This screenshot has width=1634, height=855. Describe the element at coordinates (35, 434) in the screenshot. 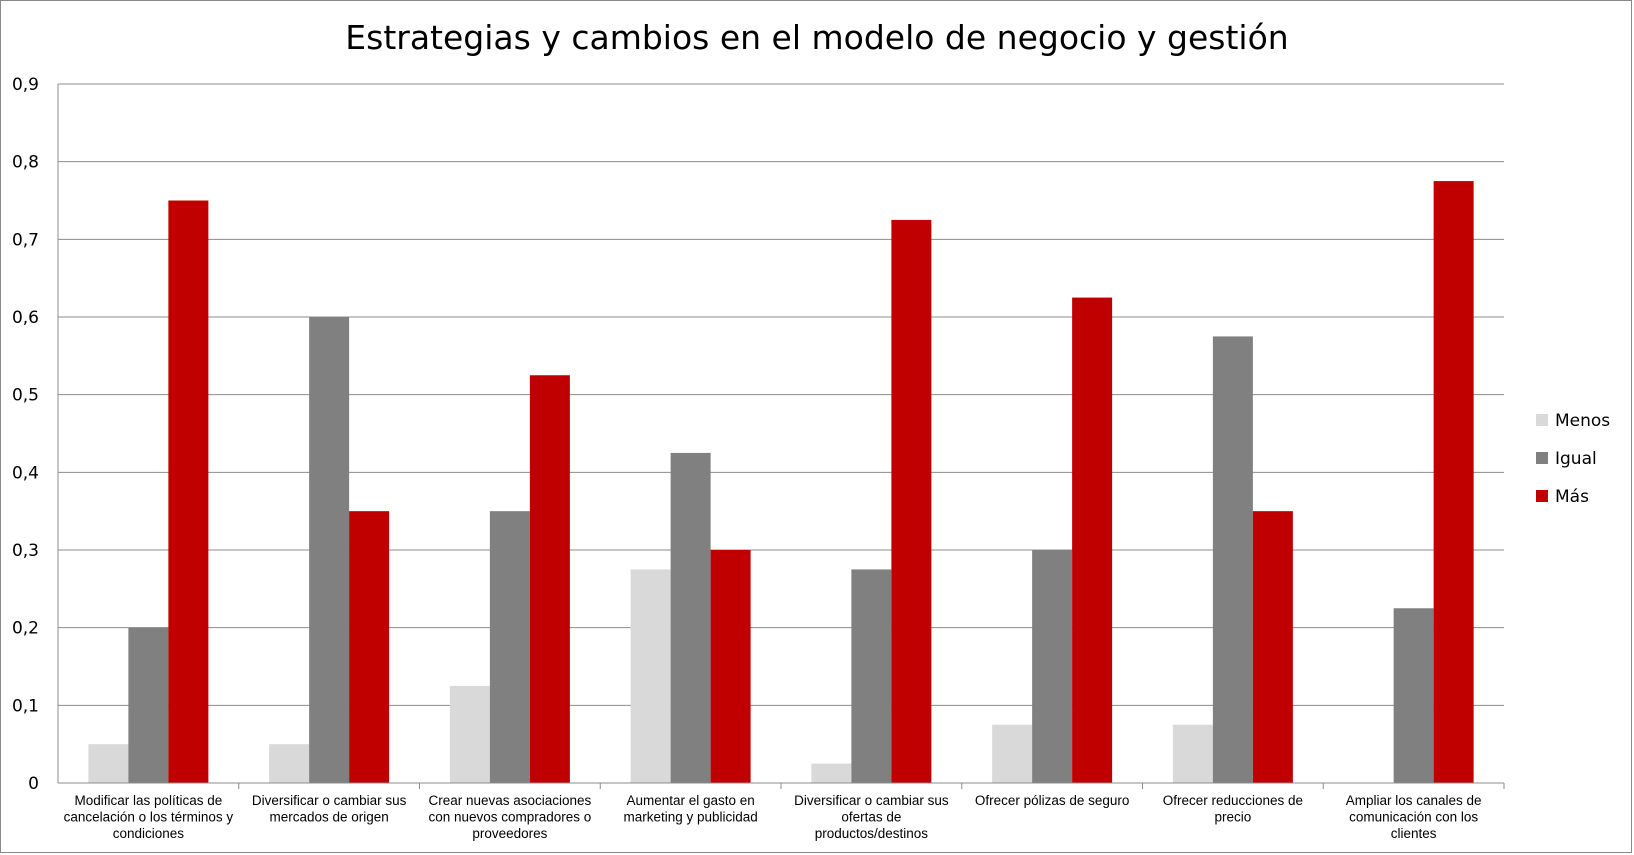

I see `y-axis: 0 0,1 0,2 0,3 0,4 0,5 0,6 0,7 0,8 0,9` at that location.